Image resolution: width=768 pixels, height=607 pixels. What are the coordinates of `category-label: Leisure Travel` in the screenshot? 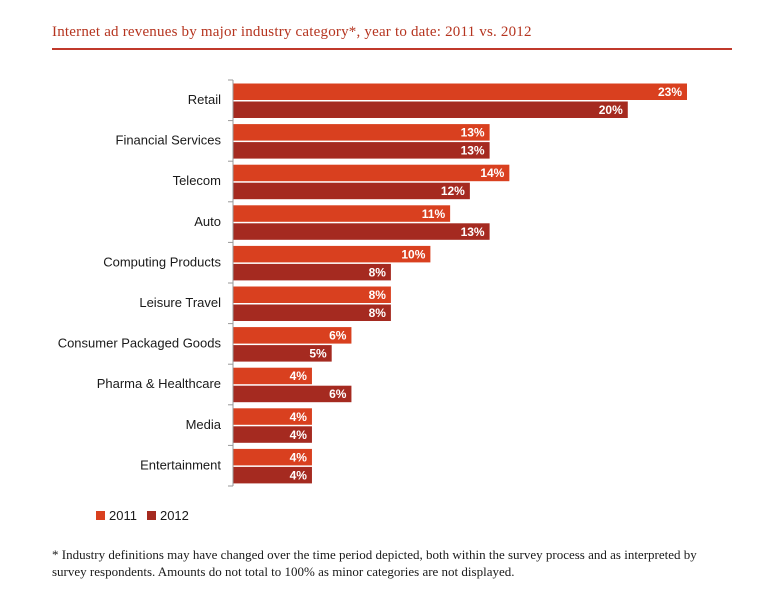 It's located at (180, 302).